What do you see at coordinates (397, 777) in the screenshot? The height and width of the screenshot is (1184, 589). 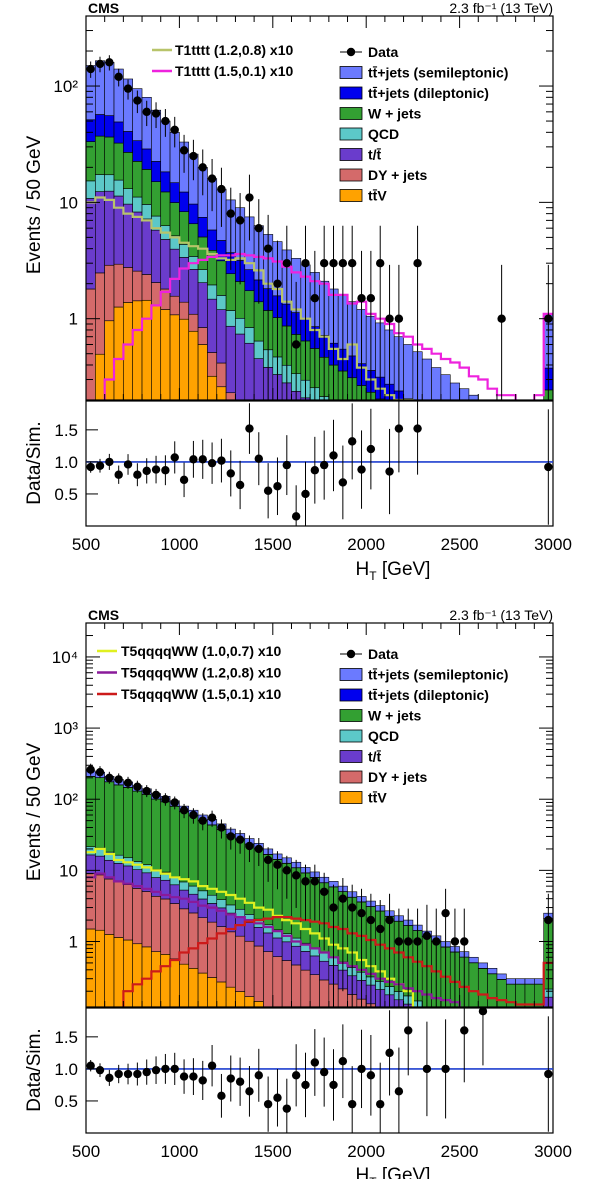 I see `legend-label-7: DY + jets` at bounding box center [397, 777].